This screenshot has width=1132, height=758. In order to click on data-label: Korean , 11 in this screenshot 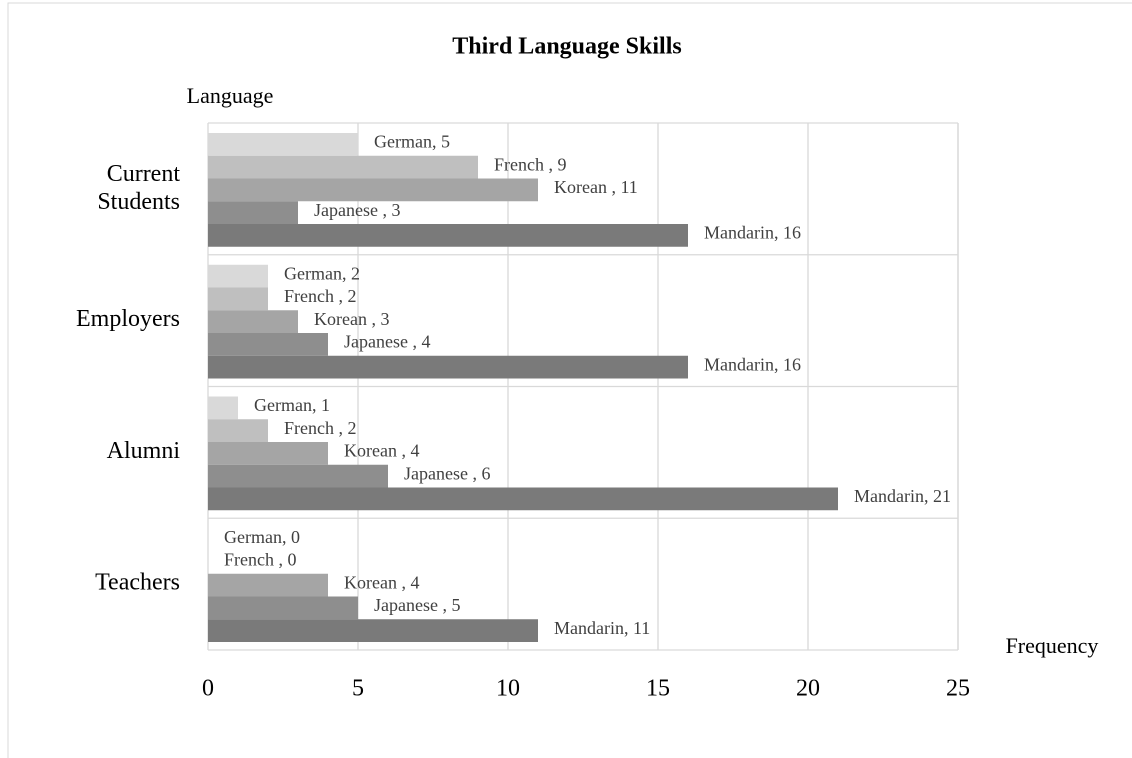, I will do `click(596, 187)`.